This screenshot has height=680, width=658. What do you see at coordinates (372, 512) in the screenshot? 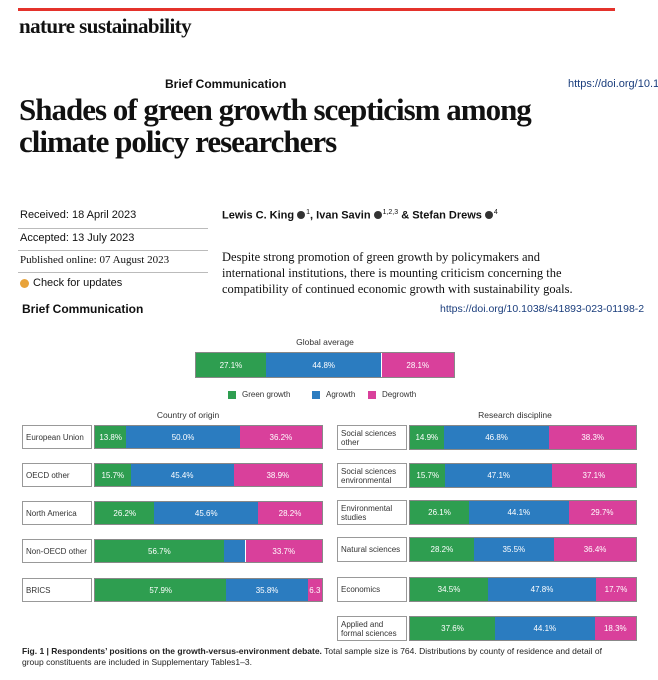
I see `category-label: Environmental studies` at bounding box center [372, 512].